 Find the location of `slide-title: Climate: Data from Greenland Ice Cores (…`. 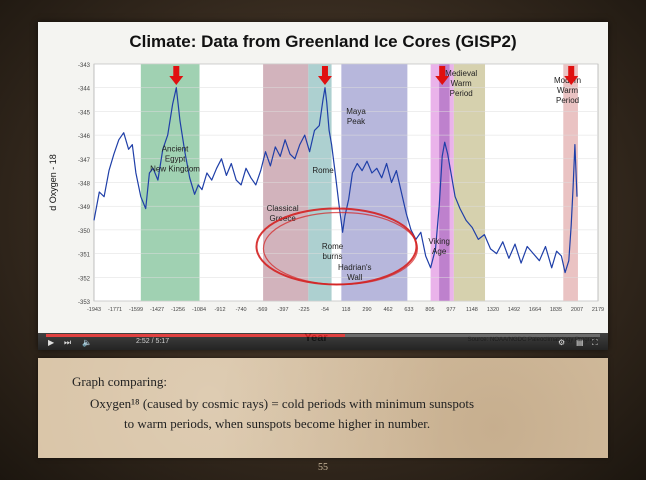

slide-title: Climate: Data from Greenland Ice Cores (… is located at coordinates (323, 41).